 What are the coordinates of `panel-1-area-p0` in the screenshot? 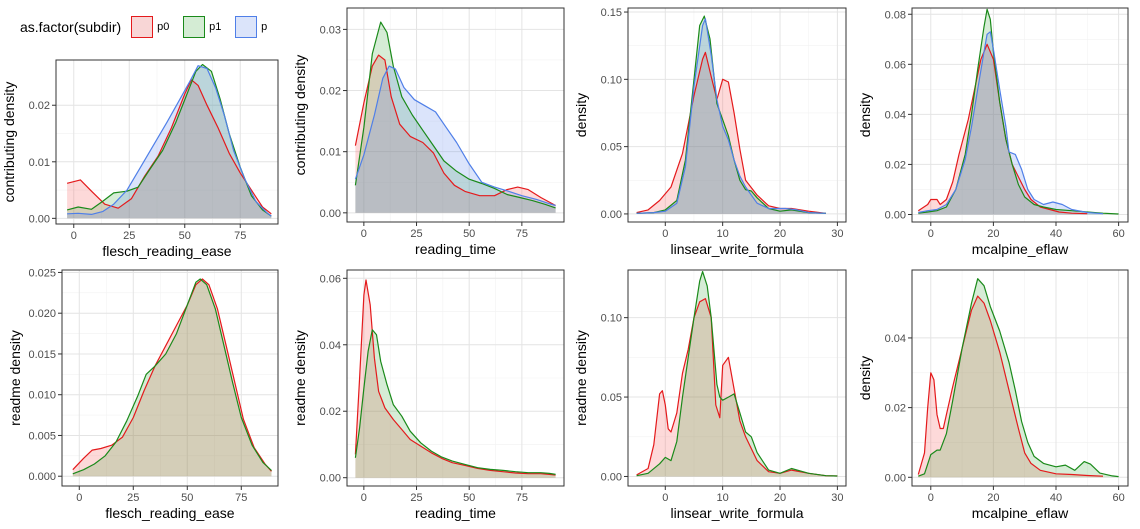 It's located at (169, 149).